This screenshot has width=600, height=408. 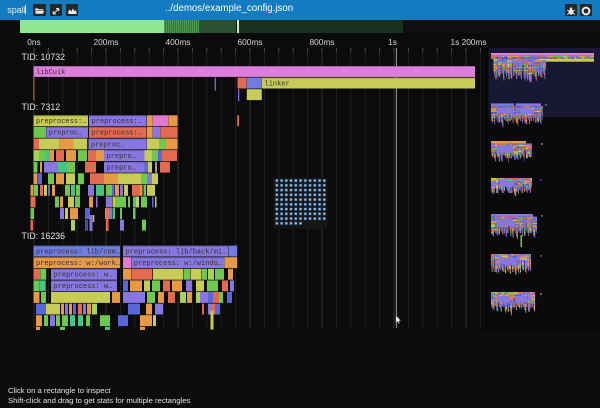 I want to click on svg-text: libCuik, so click(x=50, y=73).